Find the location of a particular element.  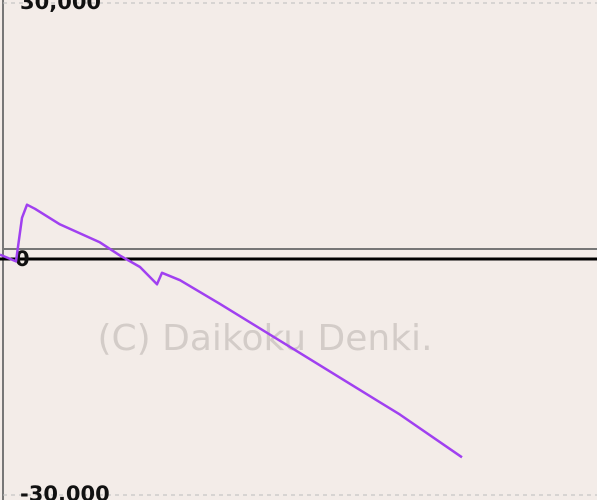

y-tick-label: 0 is located at coordinates (22, 259).